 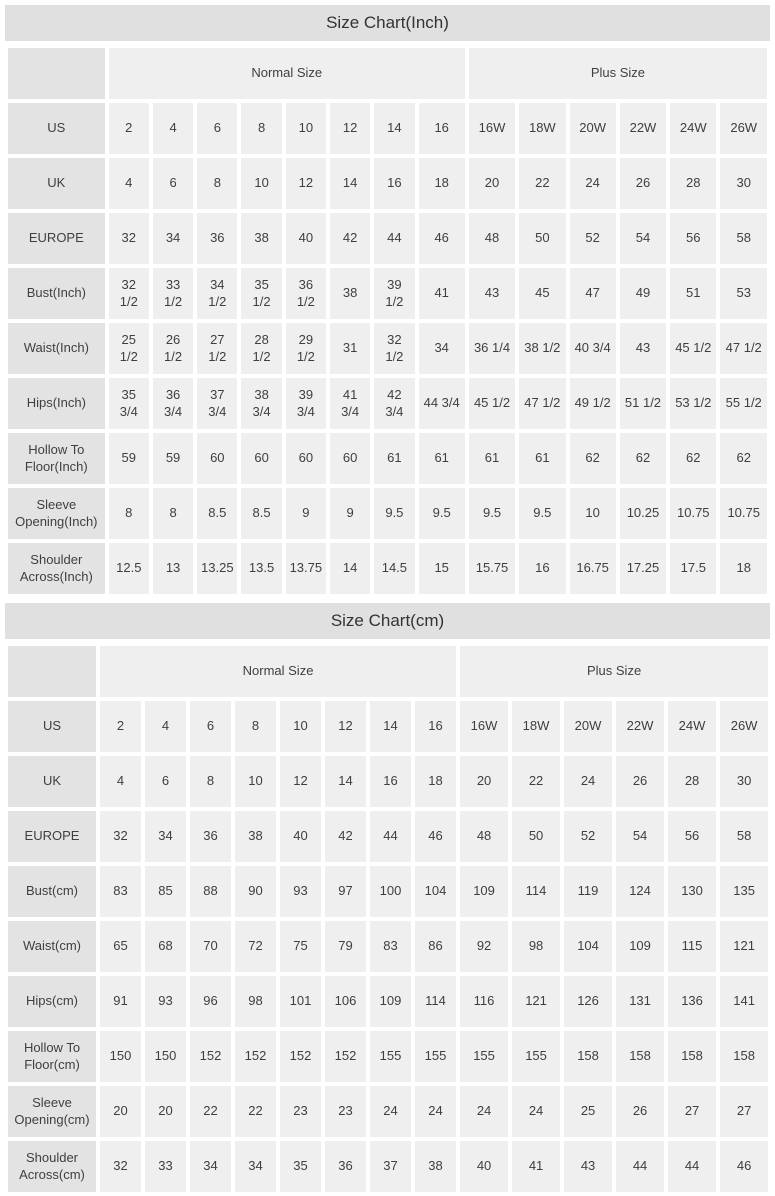 What do you see at coordinates (128, 348) in the screenshot?
I see `size-cell: 25 1/2` at bounding box center [128, 348].